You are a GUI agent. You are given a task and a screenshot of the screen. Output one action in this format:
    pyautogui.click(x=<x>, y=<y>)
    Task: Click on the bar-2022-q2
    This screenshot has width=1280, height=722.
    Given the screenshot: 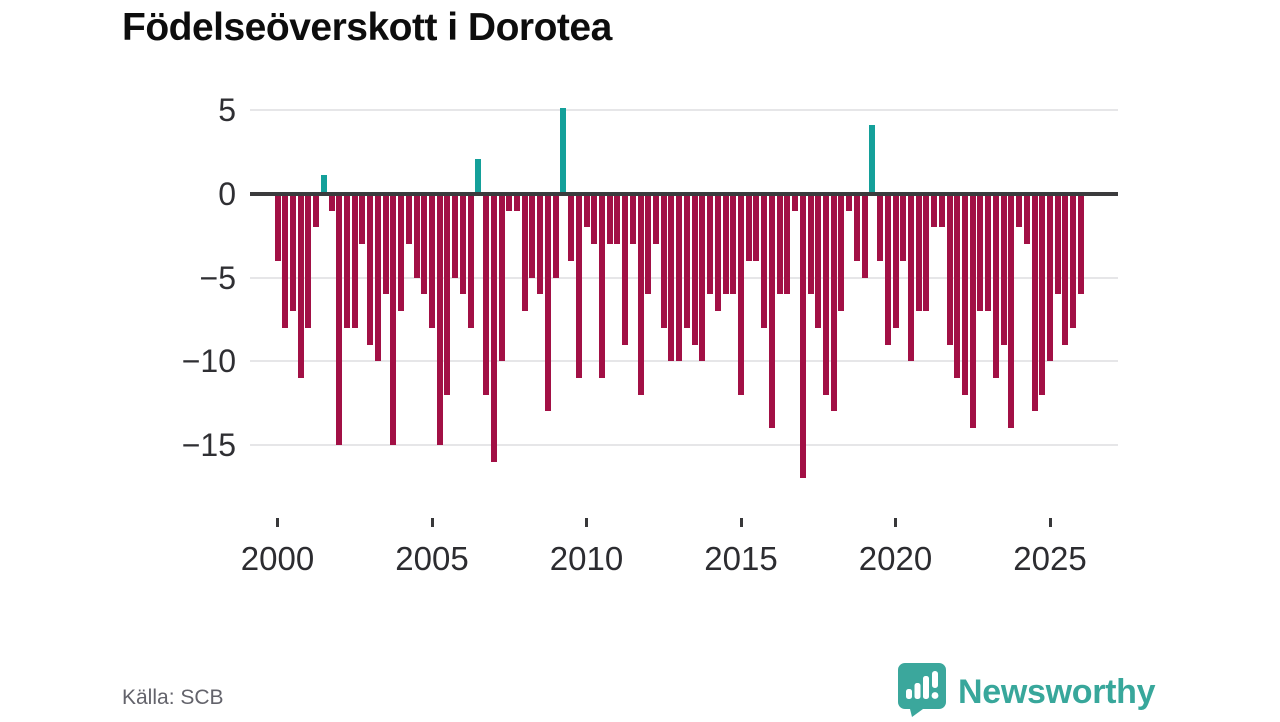 What is the action you would take?
    pyautogui.click(x=965, y=295)
    